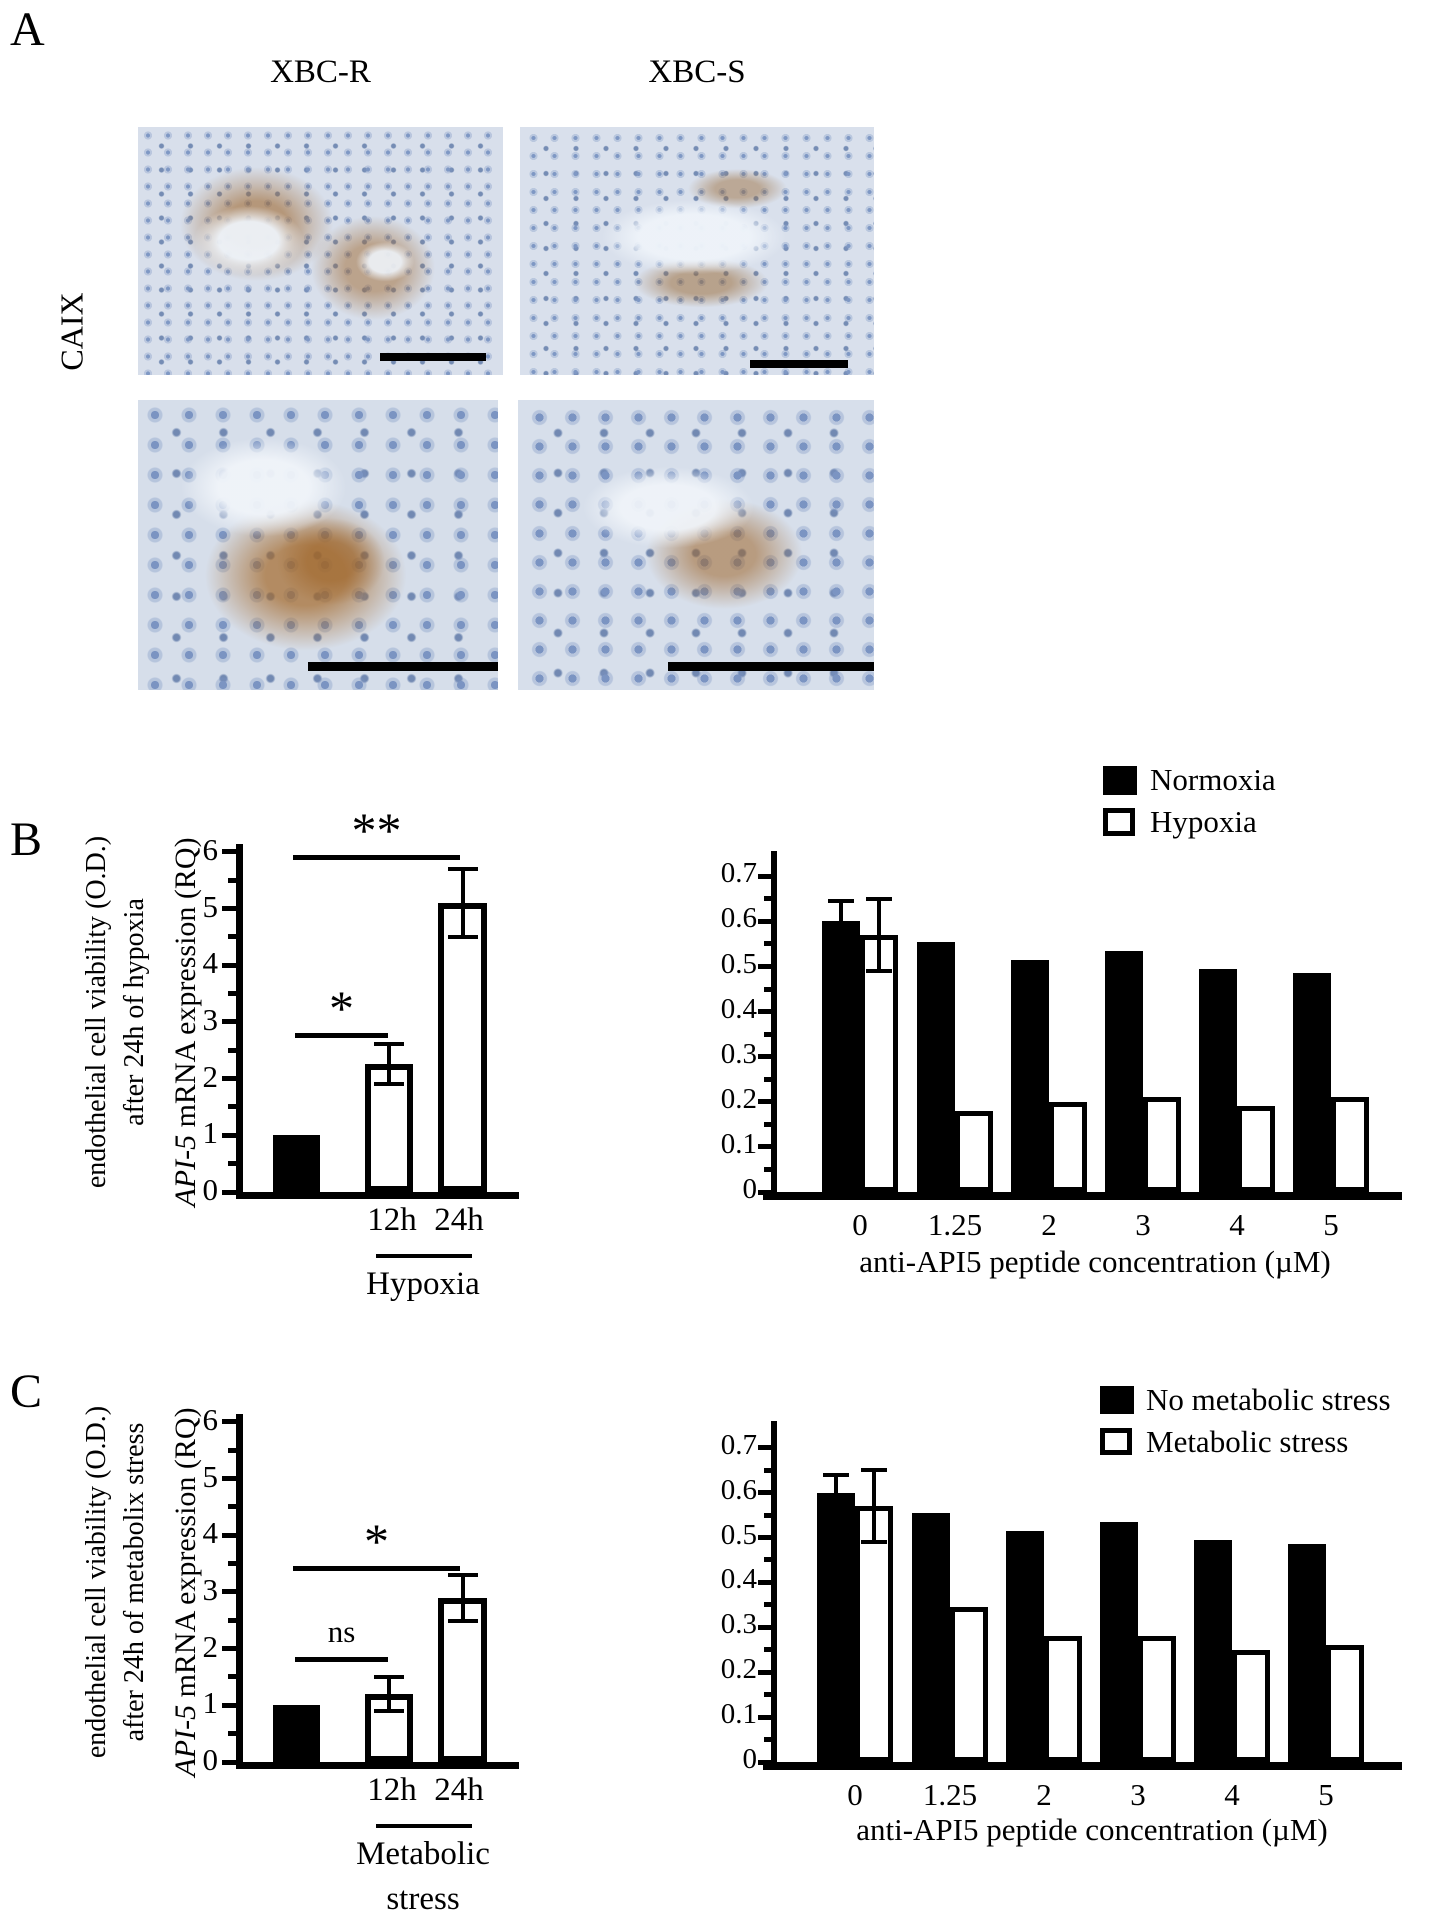  I want to click on y-tick-label: 6, so click(210, 1419).